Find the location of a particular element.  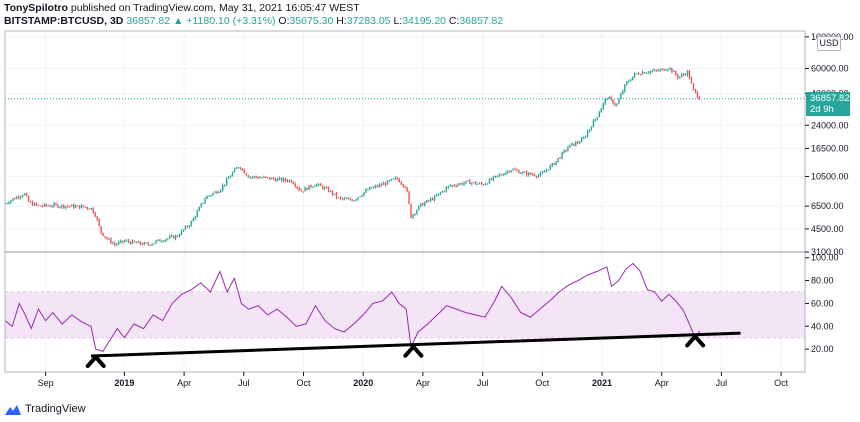

rsi-tick-label: 100.00 is located at coordinates (825, 258).